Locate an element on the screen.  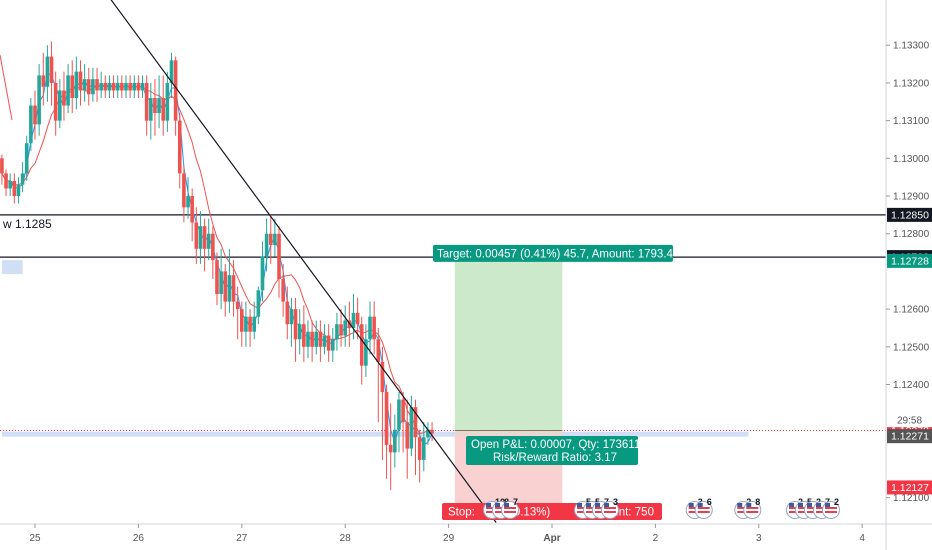
event-group: 36 is located at coordinates (699, 508).